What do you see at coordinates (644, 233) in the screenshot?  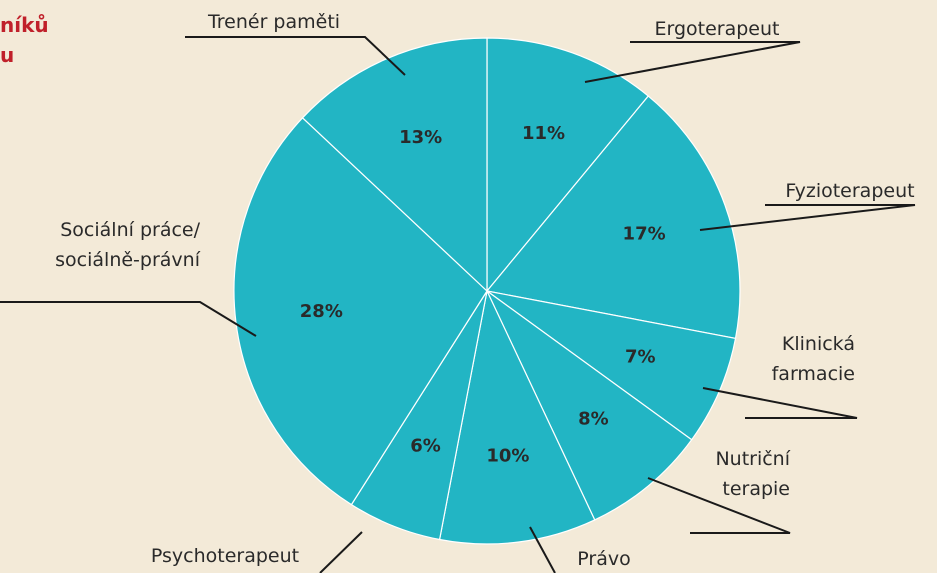 I see `value-label: 17%` at bounding box center [644, 233].